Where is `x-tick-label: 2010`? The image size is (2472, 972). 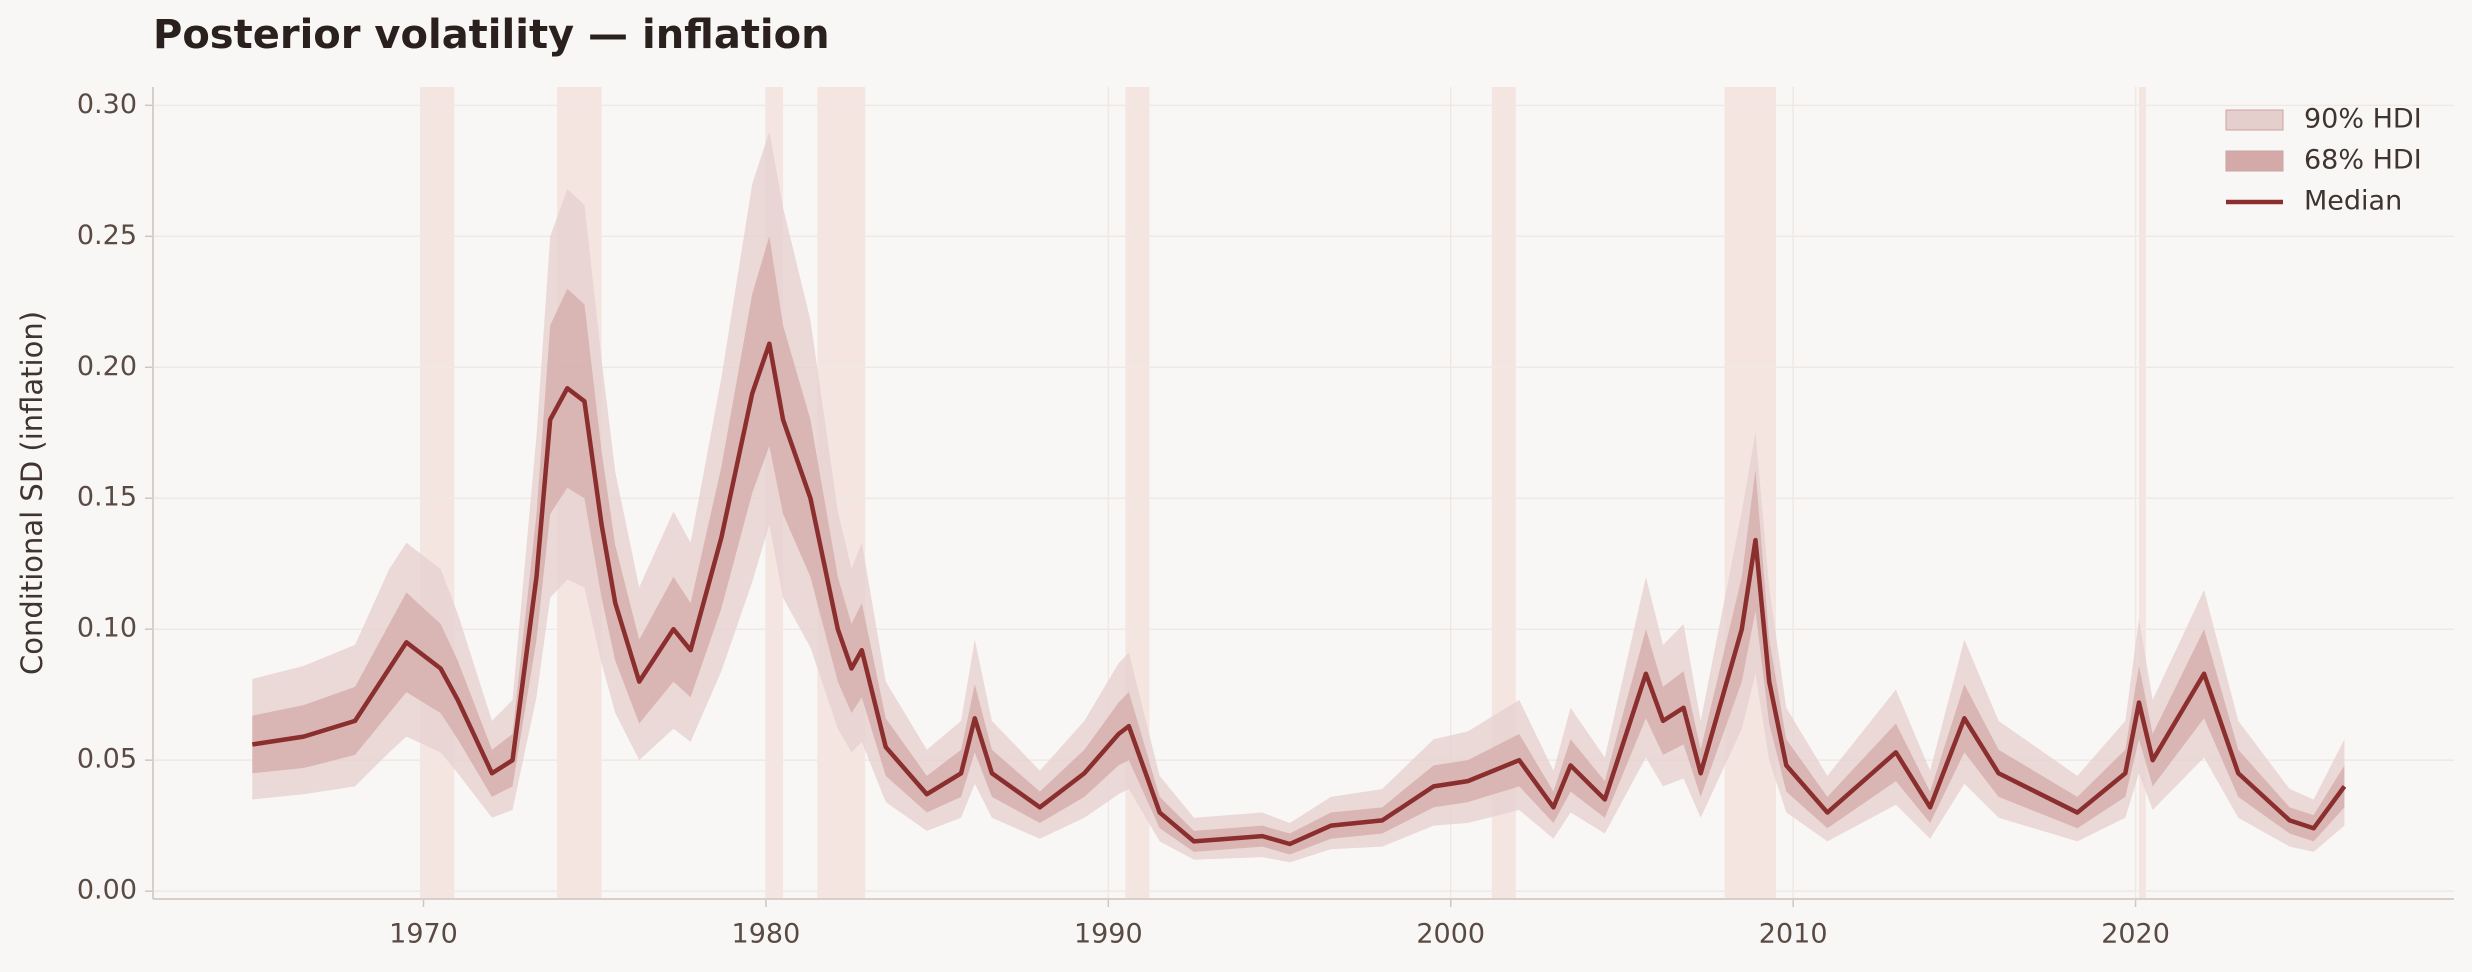
x-tick-label: 2010 is located at coordinates (1793, 934).